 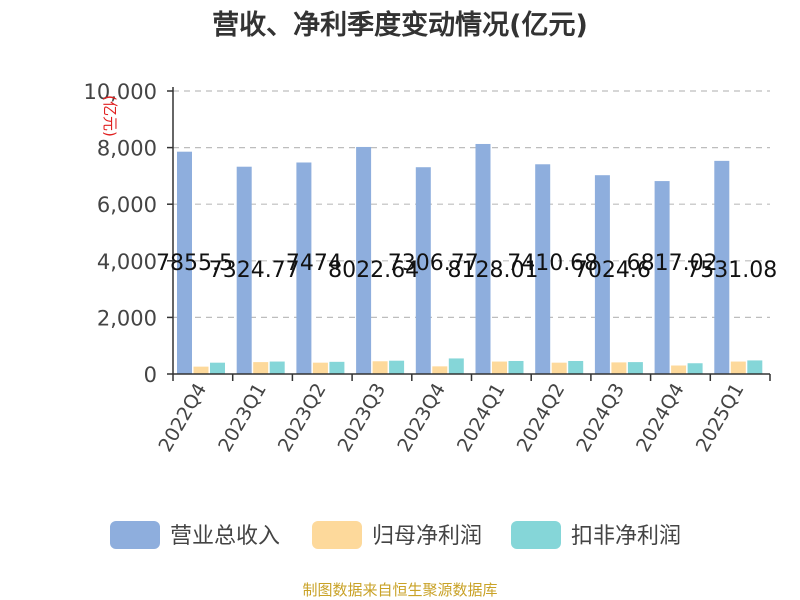 I want to click on x-tick-label: 2024Q3, so click(x=600, y=418).